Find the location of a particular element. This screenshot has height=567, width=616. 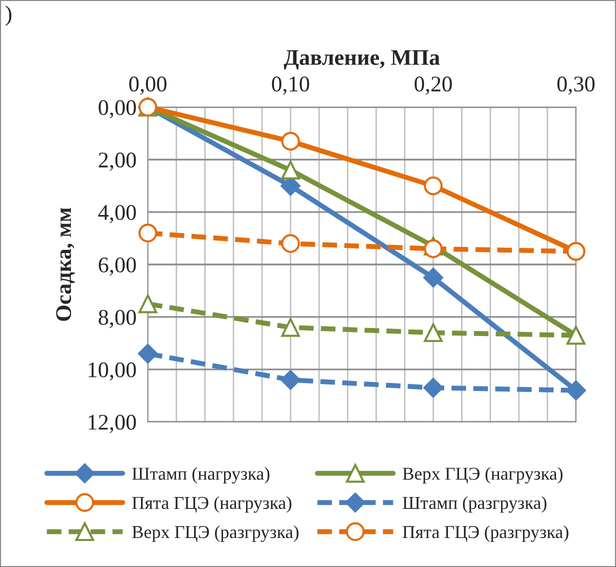

y-tick-label: 4,00 is located at coordinates (117, 214).